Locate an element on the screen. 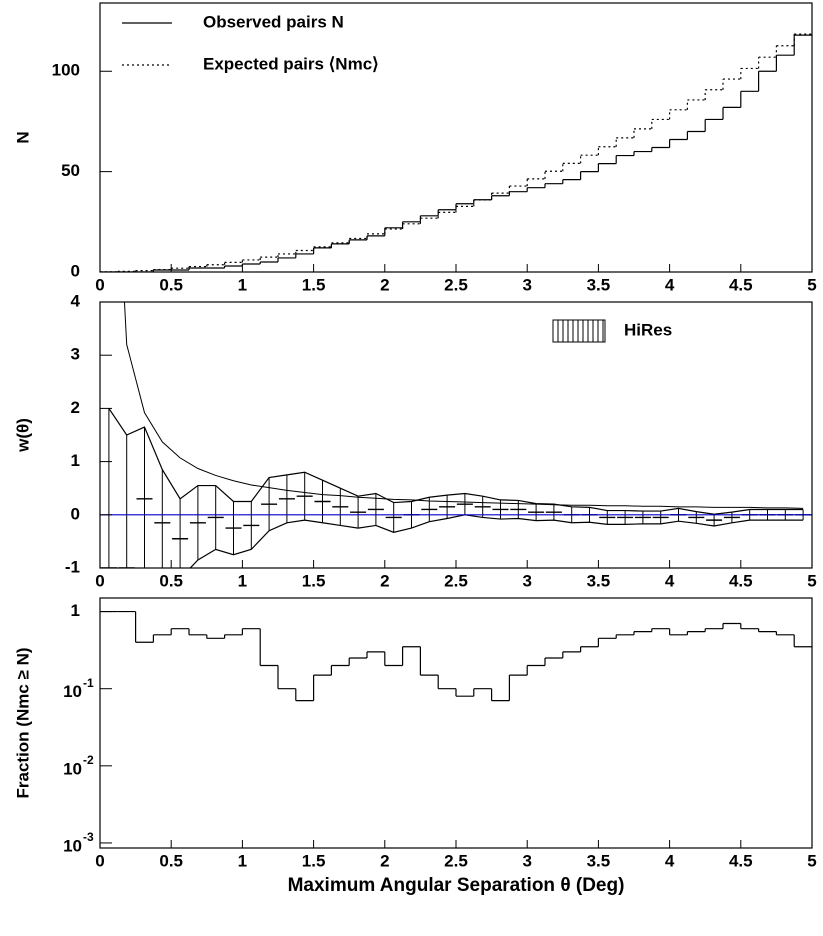 The image size is (823, 936). legend-label: Expected pairs ⟨Nmc⟩ is located at coordinates (291, 63).